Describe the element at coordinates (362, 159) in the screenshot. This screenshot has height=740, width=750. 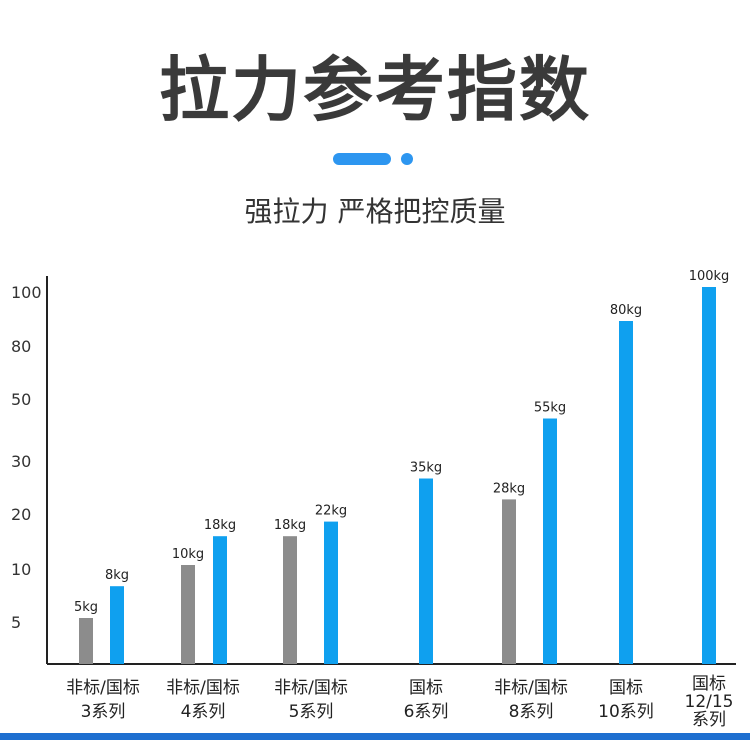
I see `decorative-pill` at that location.